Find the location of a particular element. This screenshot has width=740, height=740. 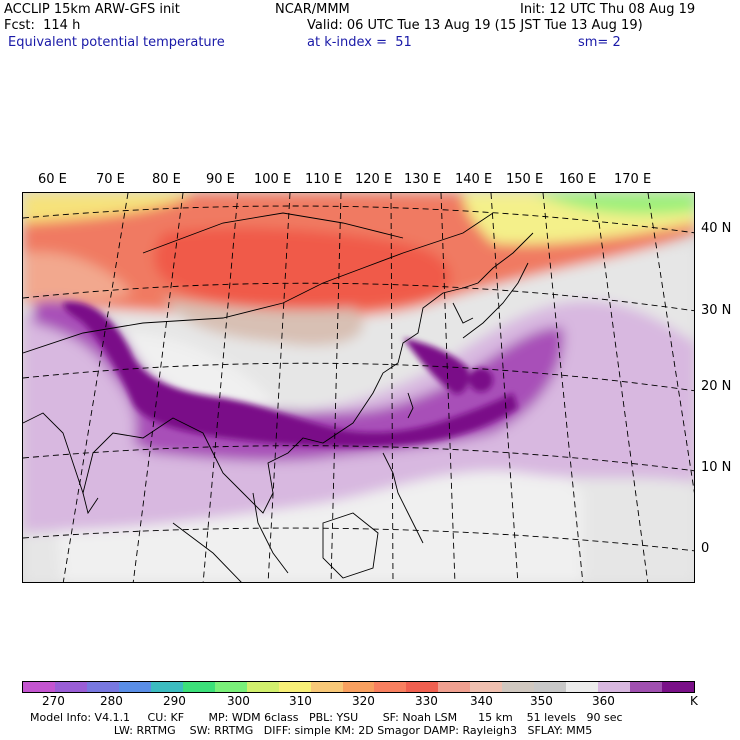

parallel-20n is located at coordinates (358, 377).